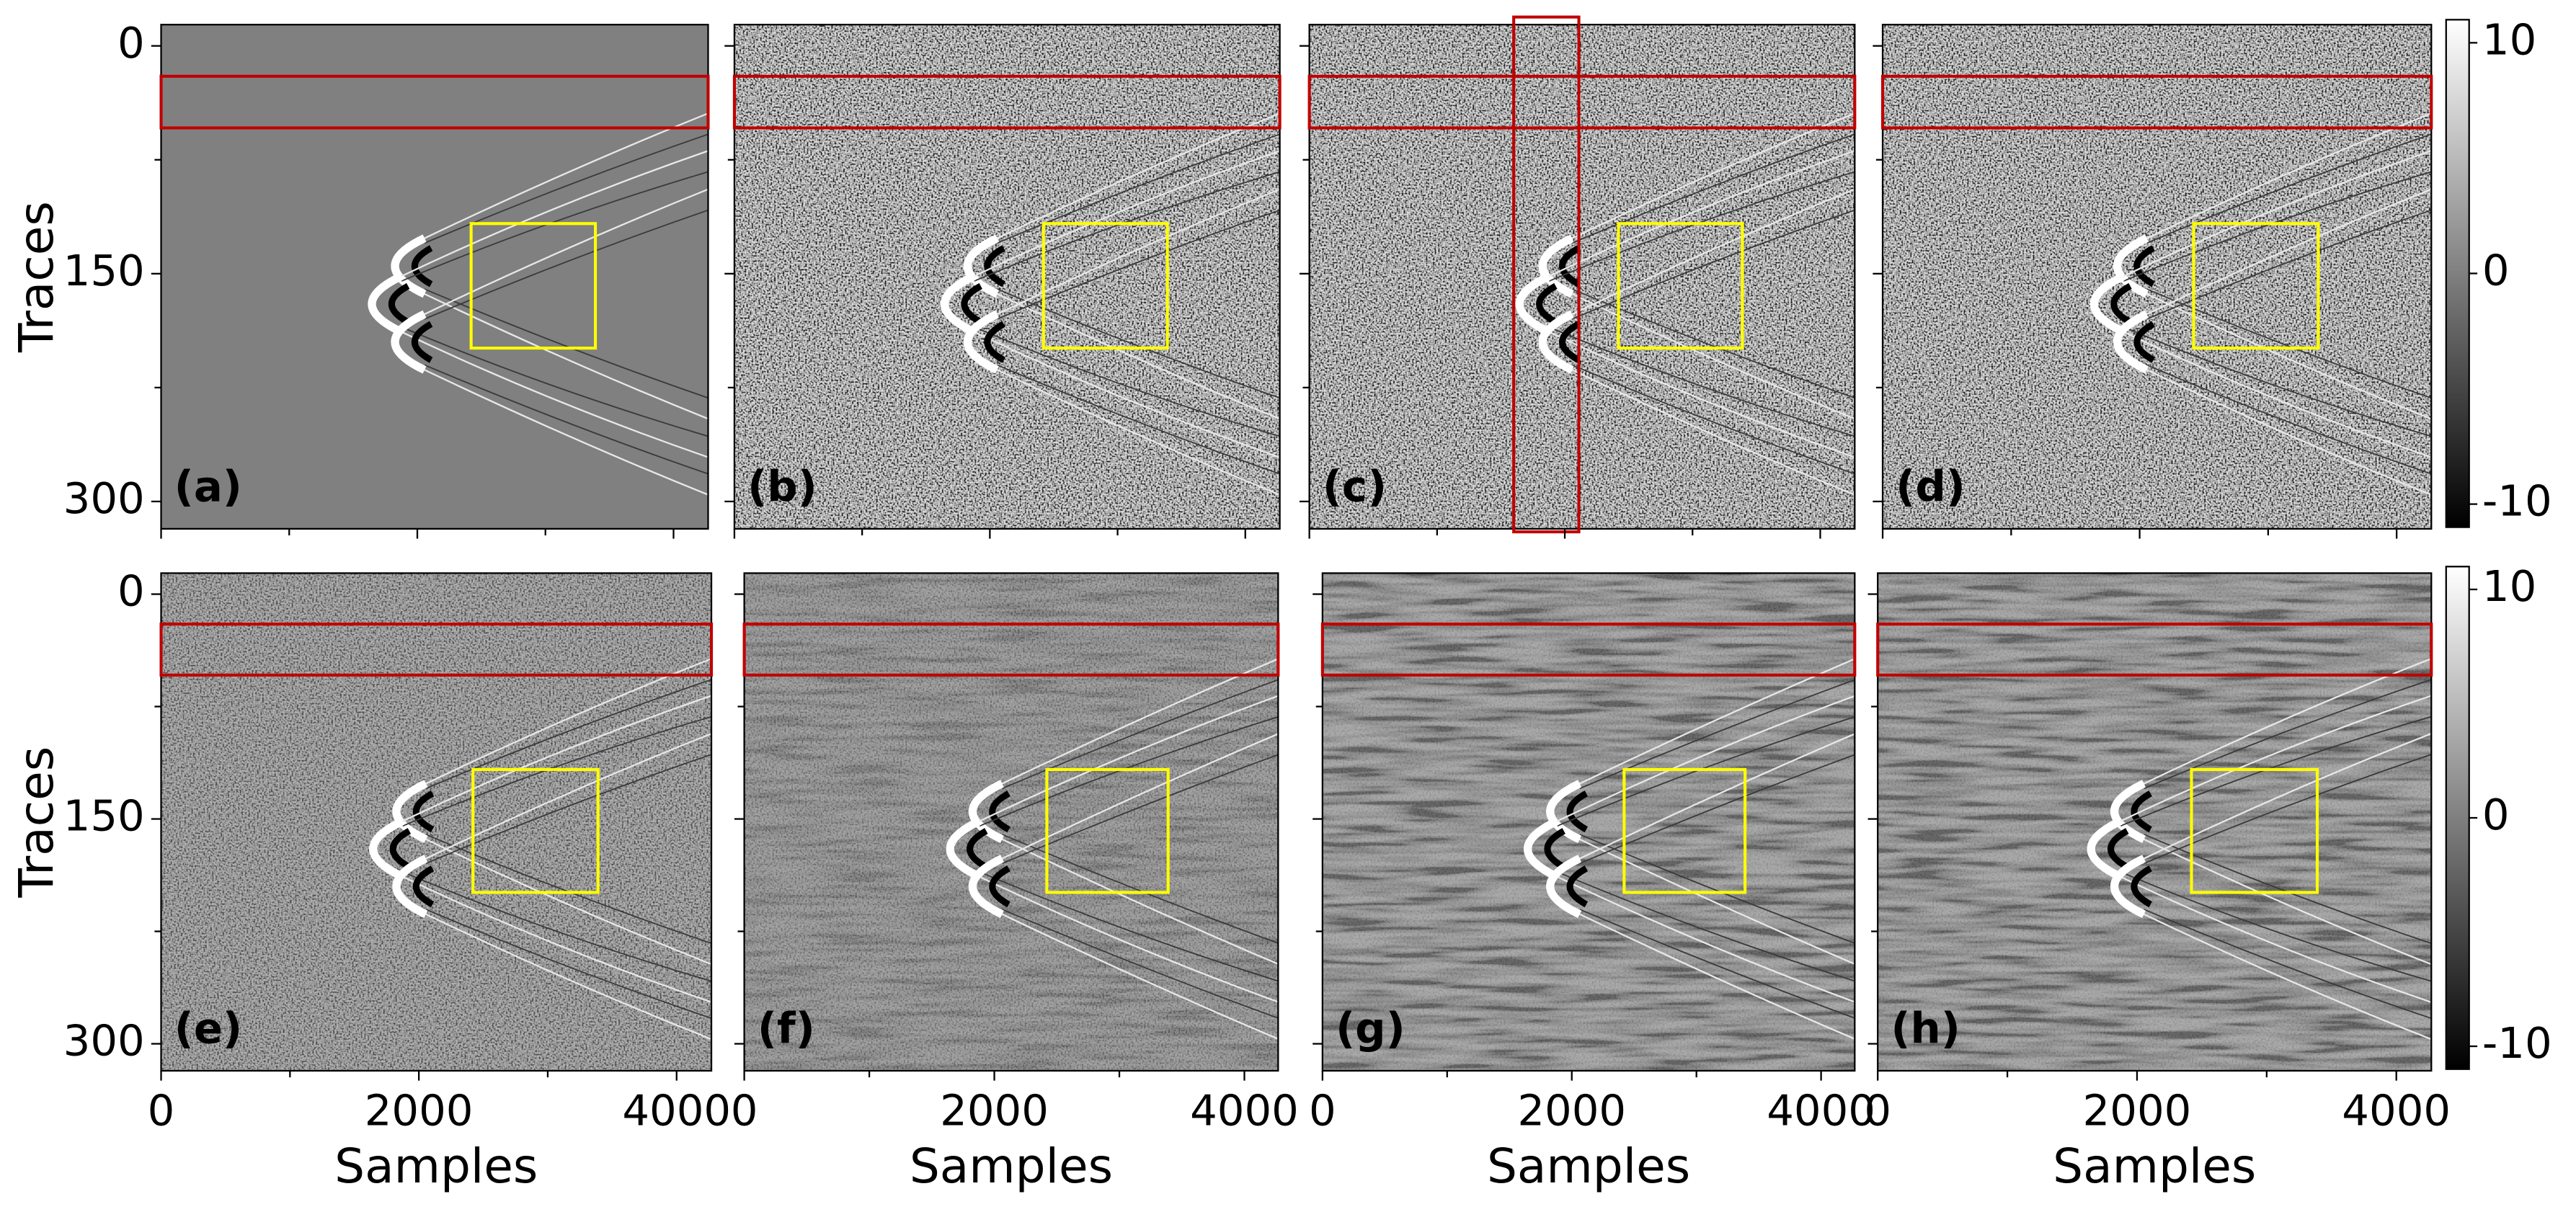 The height and width of the screenshot is (1212, 2576). What do you see at coordinates (1572, 1110) in the screenshot?
I see `x-tick-label: 2000` at bounding box center [1572, 1110].